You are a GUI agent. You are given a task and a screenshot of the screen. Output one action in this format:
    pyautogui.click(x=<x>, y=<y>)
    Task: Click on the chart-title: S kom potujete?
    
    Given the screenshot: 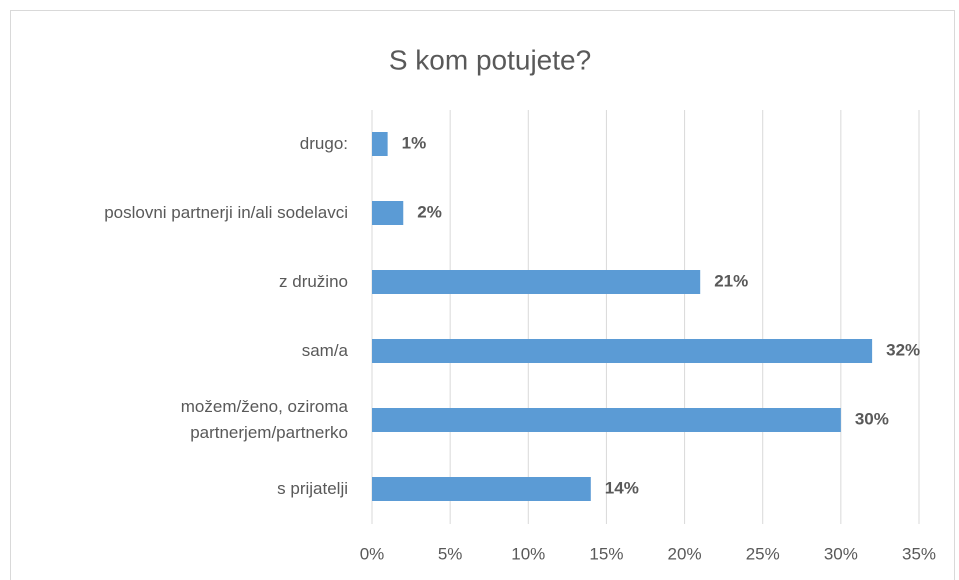 What is the action you would take?
    pyautogui.click(x=490, y=59)
    